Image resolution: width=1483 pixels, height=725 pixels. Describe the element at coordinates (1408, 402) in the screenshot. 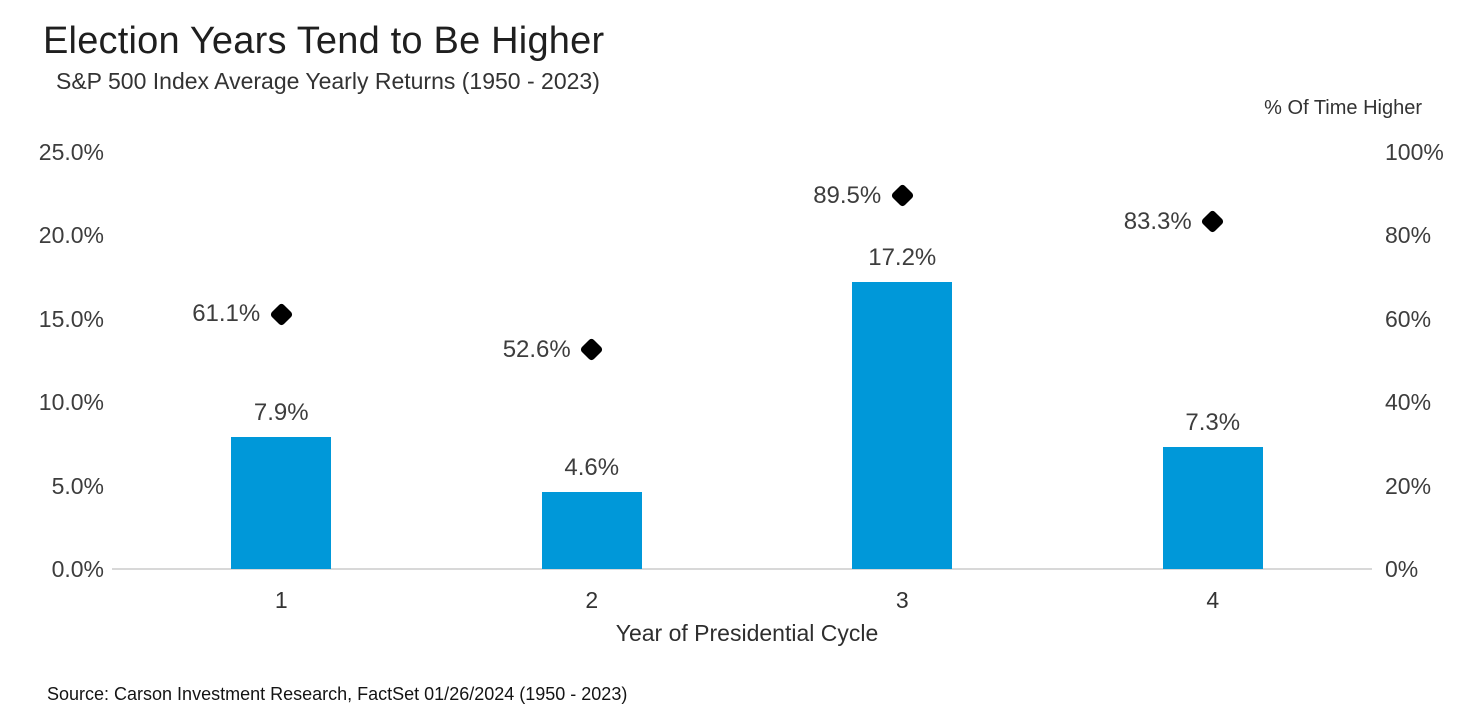

I see `y-axis-tick-right: 40%` at that location.